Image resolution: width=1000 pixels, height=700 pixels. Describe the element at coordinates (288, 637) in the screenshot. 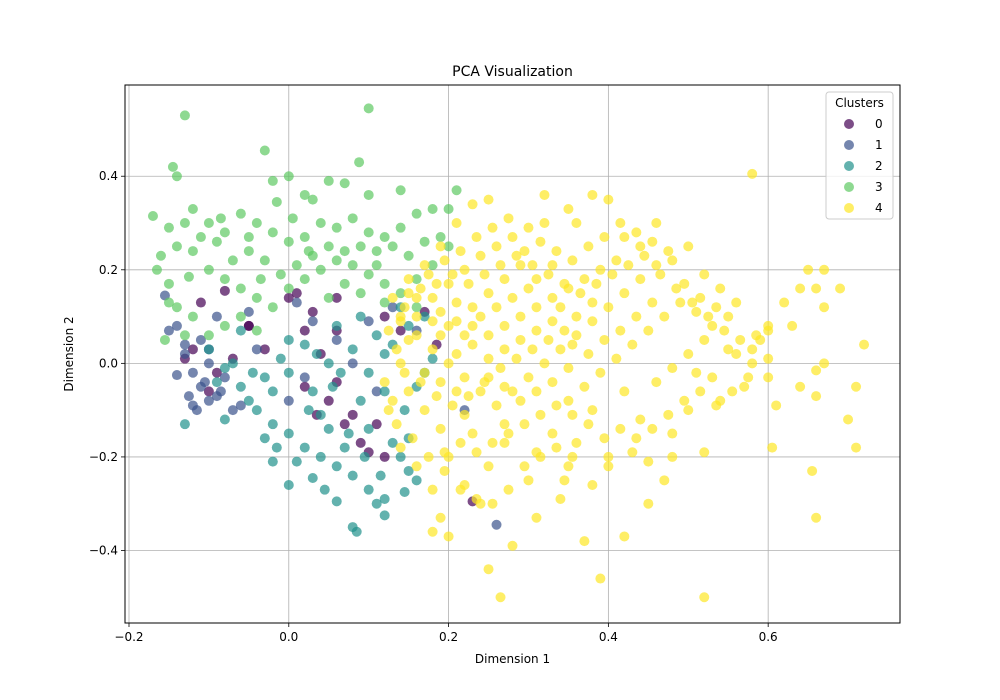

I see `x-tick-label: 0.0` at that location.